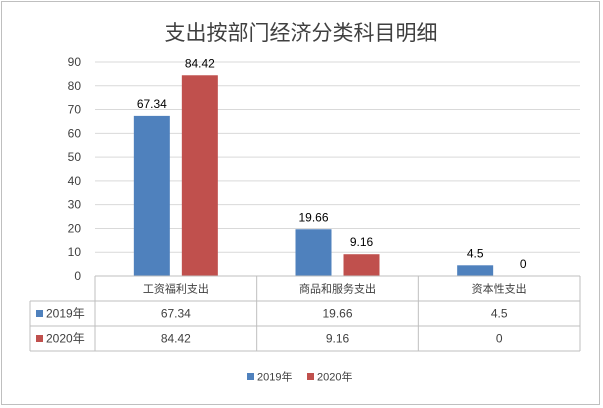 This screenshot has height=408, width=603. What do you see at coordinates (75, 252) in the screenshot?
I see `y-tick-label: 10` at bounding box center [75, 252].